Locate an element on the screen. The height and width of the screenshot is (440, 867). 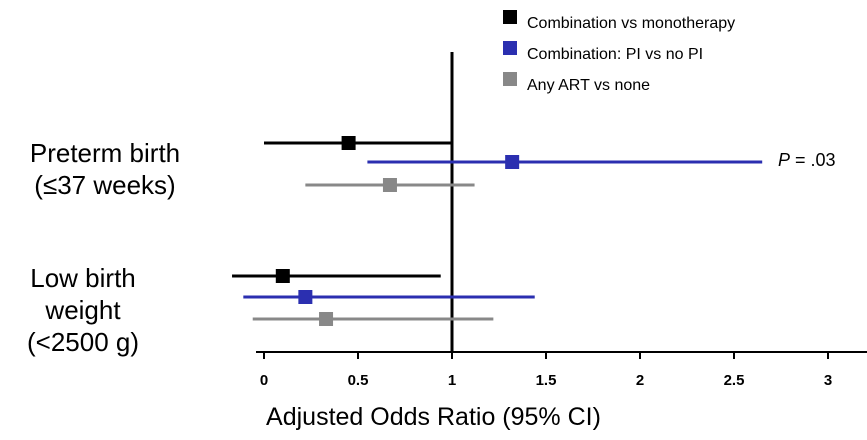
x-tick-label: 2.5 is located at coordinates (734, 380).